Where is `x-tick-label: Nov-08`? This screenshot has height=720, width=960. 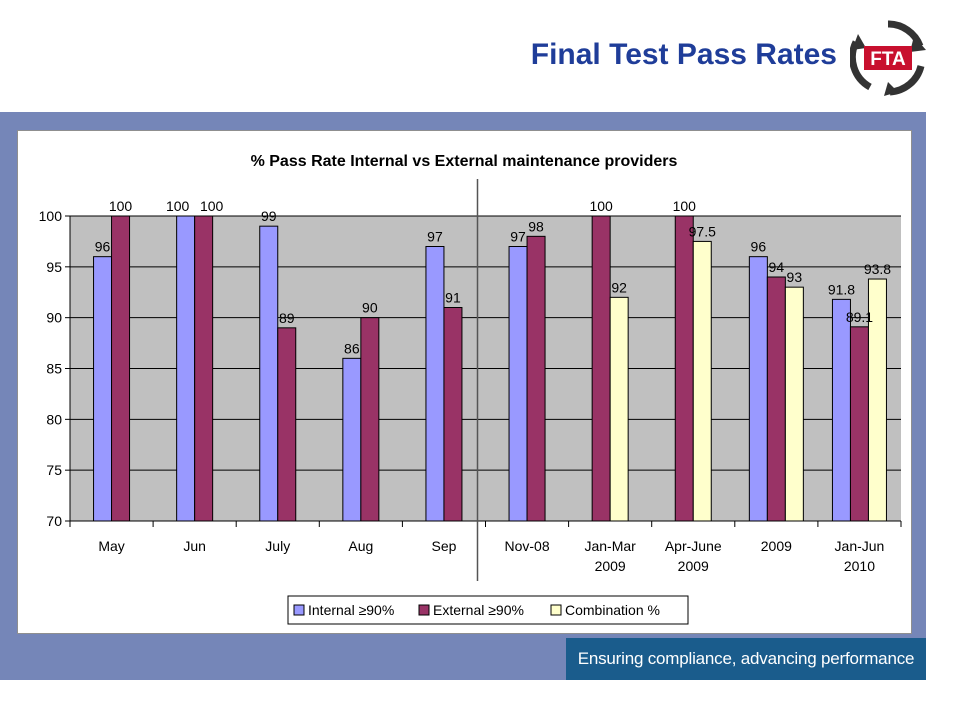 x-tick-label: Nov-08 is located at coordinates (526, 546).